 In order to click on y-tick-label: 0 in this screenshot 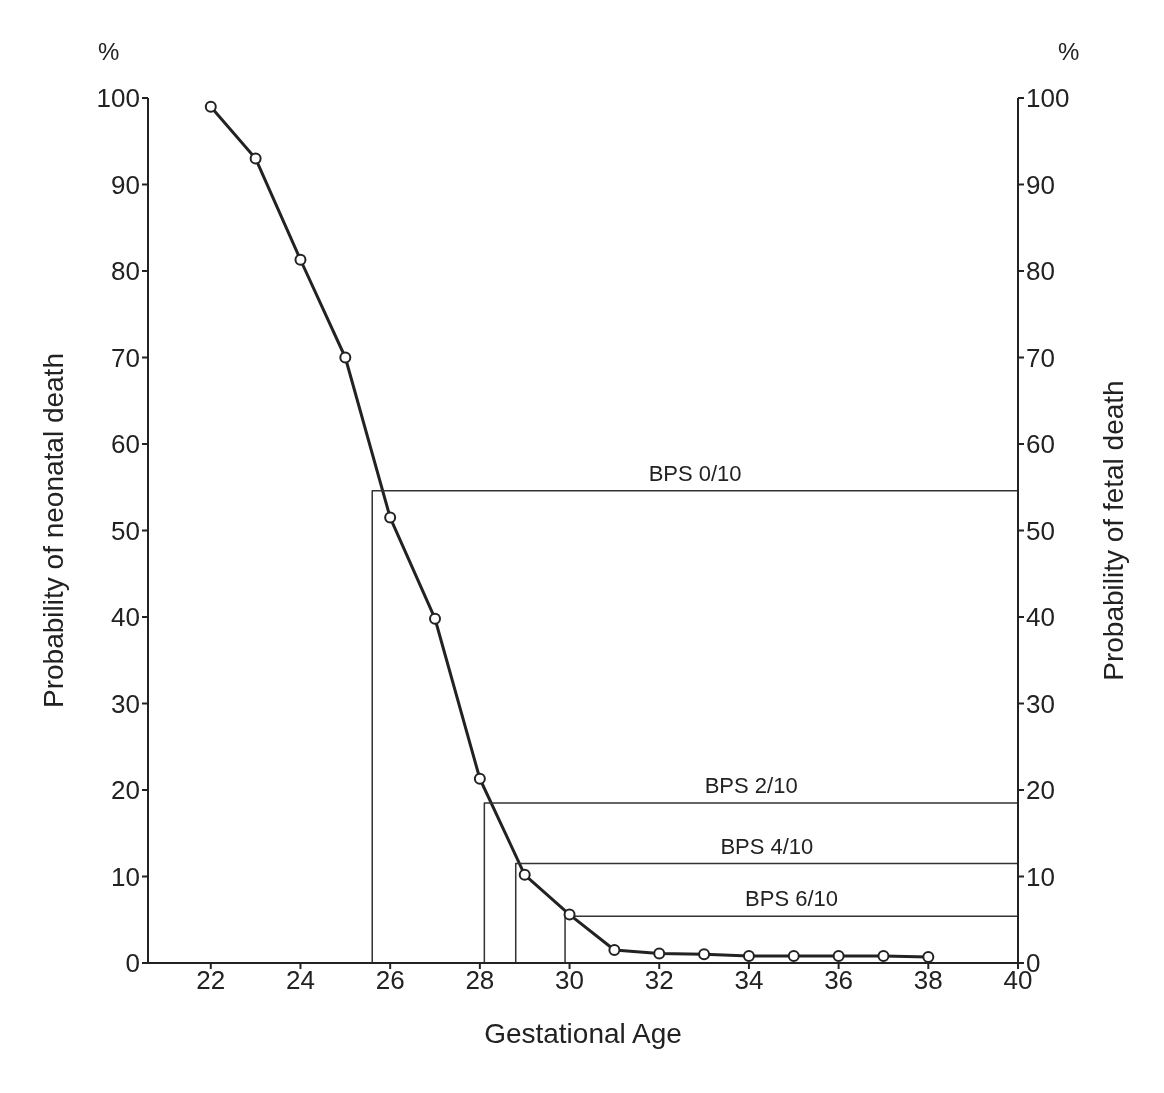, I will do `click(132, 963)`.